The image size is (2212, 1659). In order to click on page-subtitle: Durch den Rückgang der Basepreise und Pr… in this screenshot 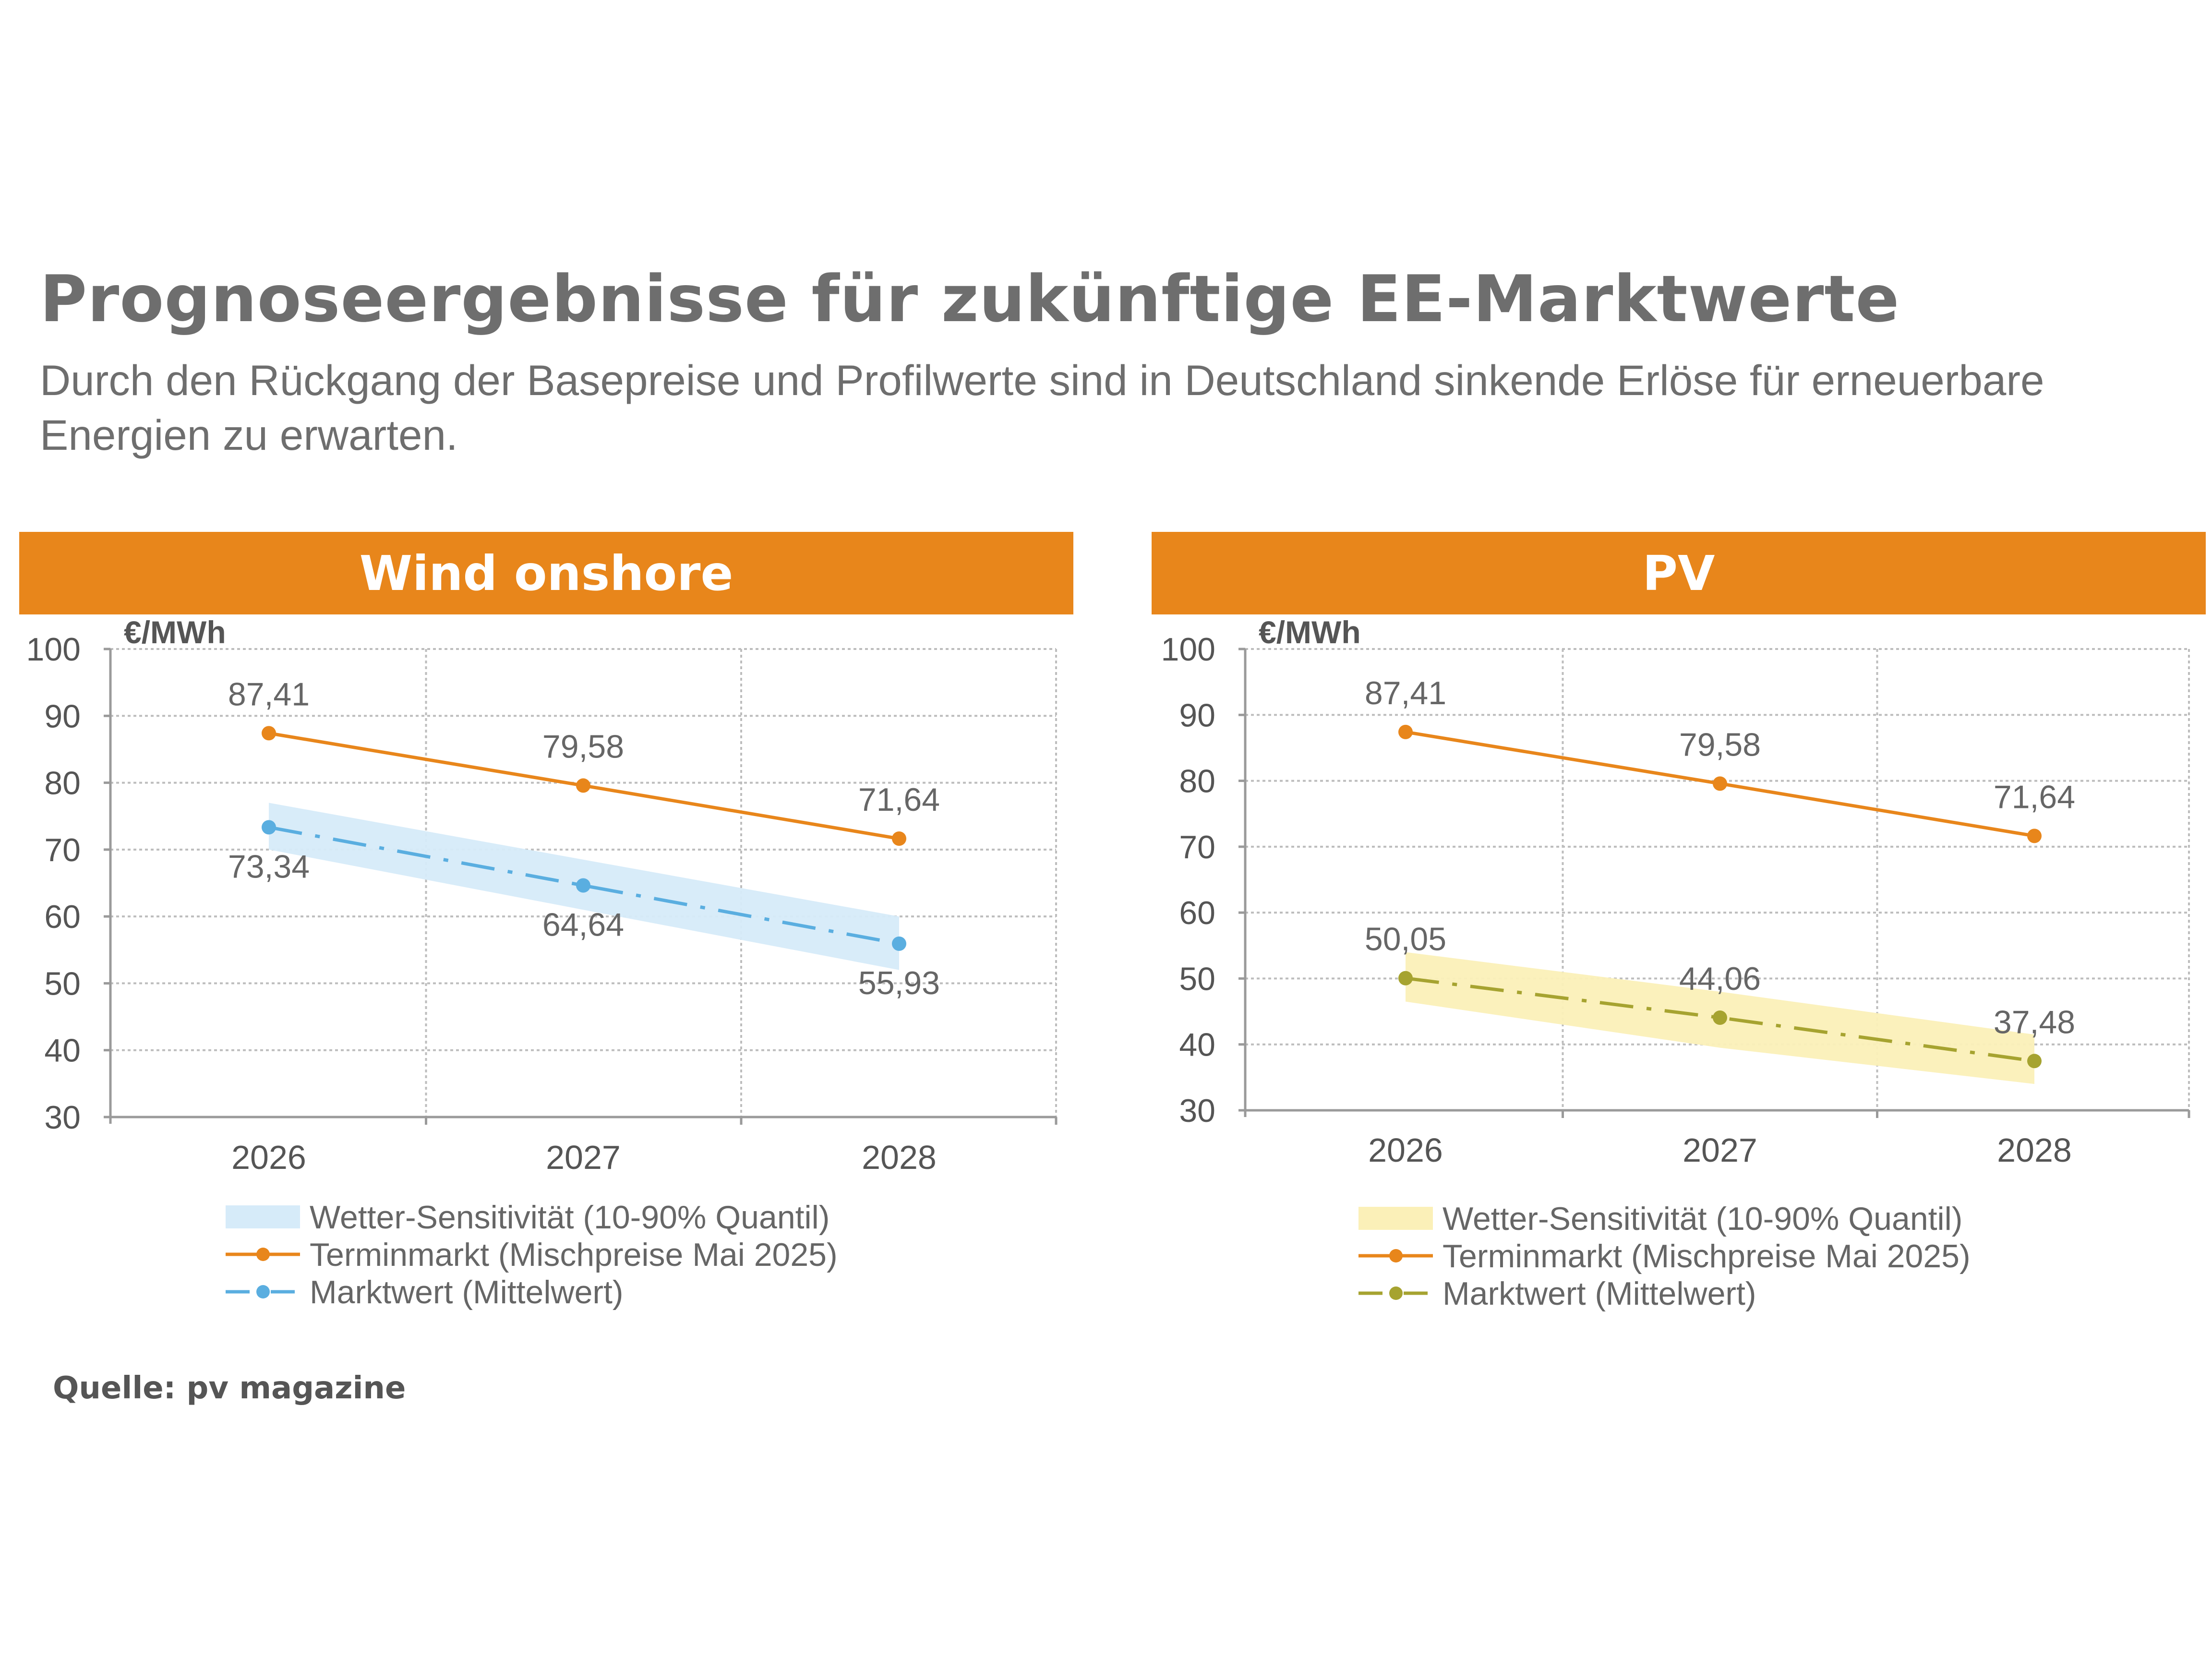, I will do `click(1042, 407)`.